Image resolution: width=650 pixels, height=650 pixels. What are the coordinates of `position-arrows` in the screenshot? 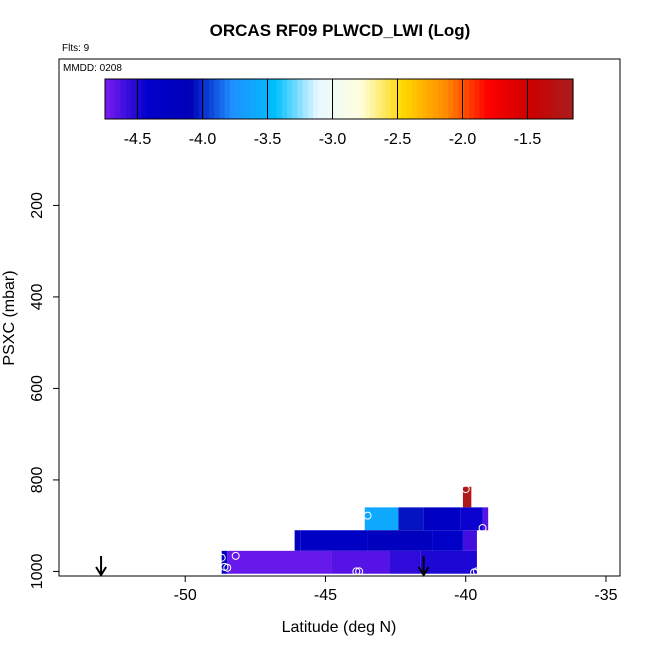 It's located at (262, 566).